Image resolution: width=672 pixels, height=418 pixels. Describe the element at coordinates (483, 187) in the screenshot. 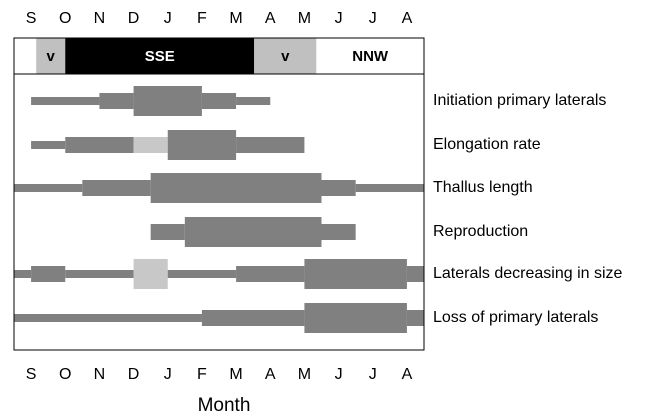

I see `row-label: Thallus length` at that location.